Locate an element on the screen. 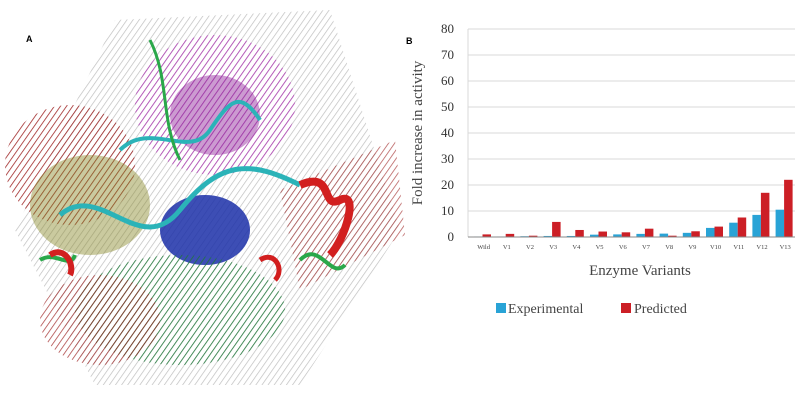 This screenshot has height=396, width=795. x-tick-label: V1 is located at coordinates (507, 247).